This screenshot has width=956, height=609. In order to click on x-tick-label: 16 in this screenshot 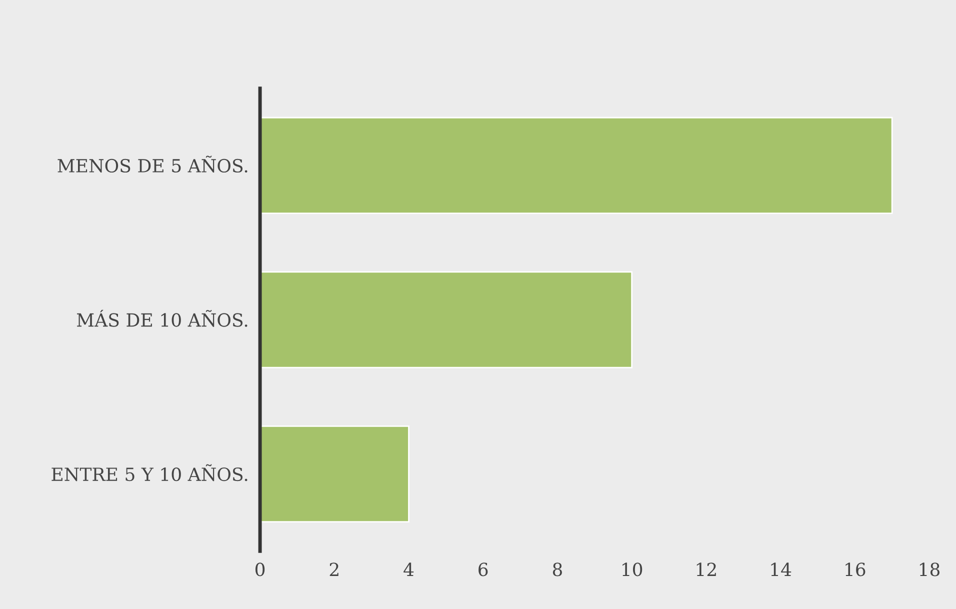, I will do `click(856, 569)`.